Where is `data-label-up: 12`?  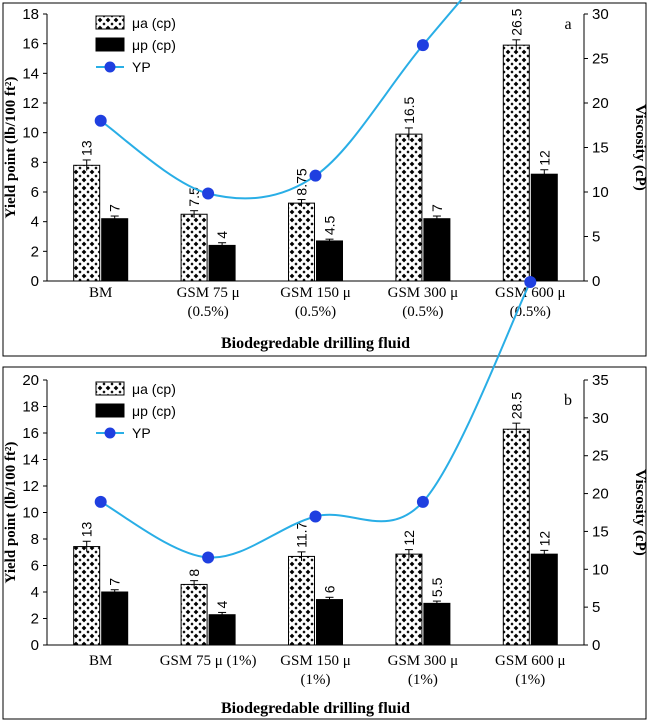
data-label-up: 12 is located at coordinates (544, 539).